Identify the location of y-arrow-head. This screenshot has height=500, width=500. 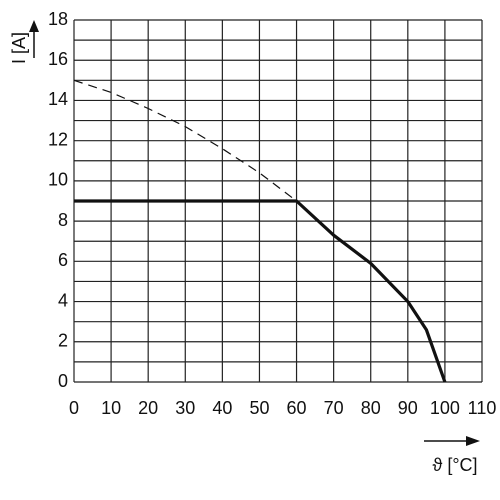
(34, 26).